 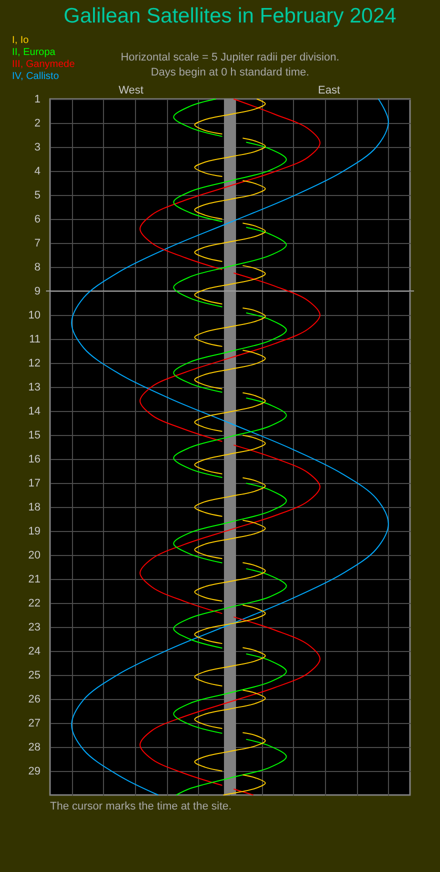 What do you see at coordinates (37, 100) in the screenshot?
I see `y-tick-label: 1` at bounding box center [37, 100].